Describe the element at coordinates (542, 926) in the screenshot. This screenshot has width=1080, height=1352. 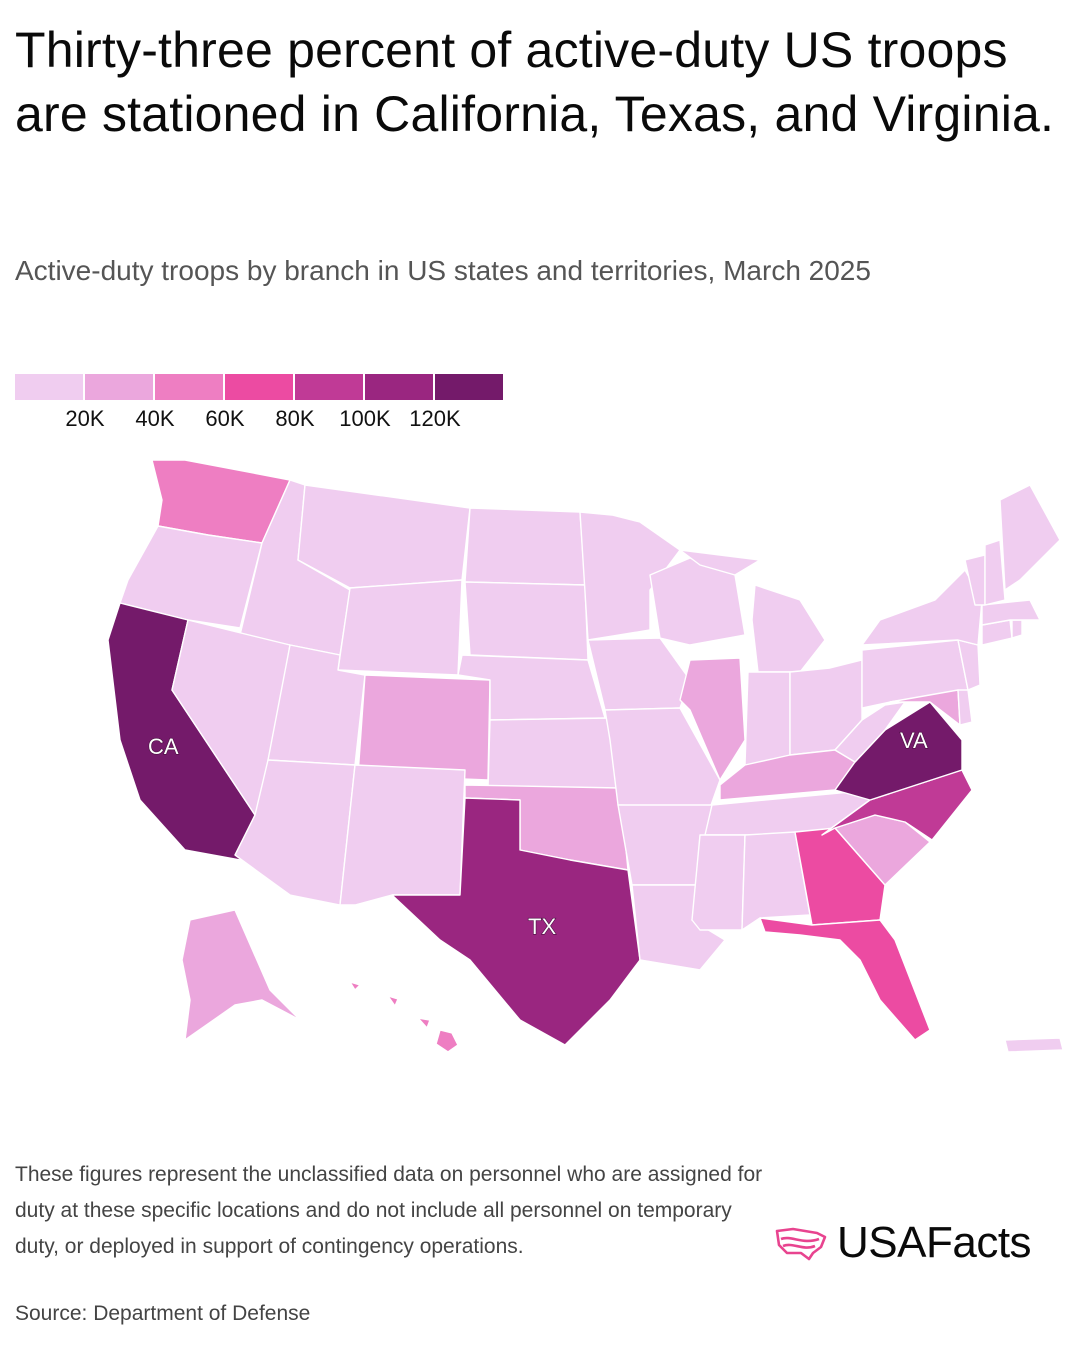
I see `label-tx: TX` at that location.